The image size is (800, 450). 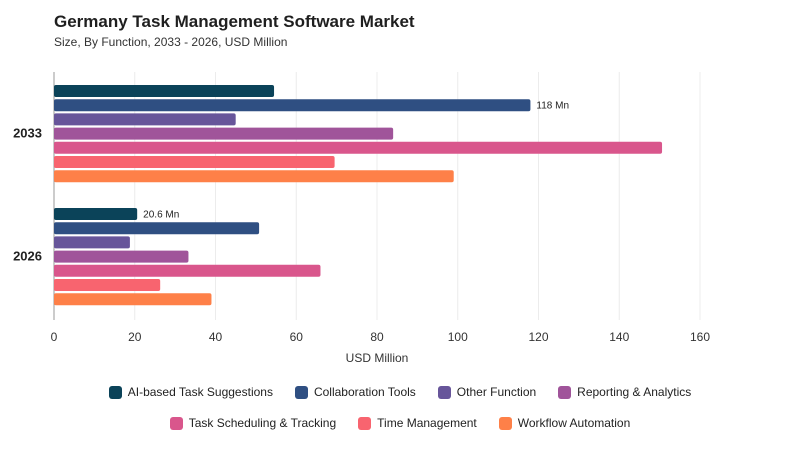 I want to click on x-tick-label: 40, so click(x=216, y=337).